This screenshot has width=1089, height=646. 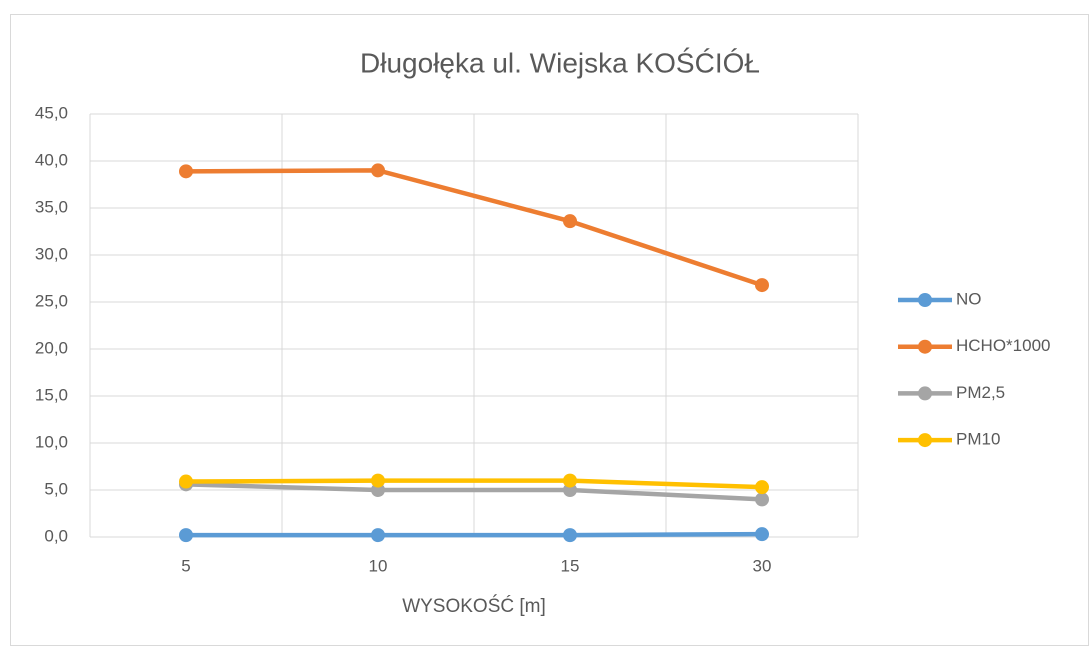 What do you see at coordinates (978, 439) in the screenshot?
I see `legend-label: PM10` at bounding box center [978, 439].